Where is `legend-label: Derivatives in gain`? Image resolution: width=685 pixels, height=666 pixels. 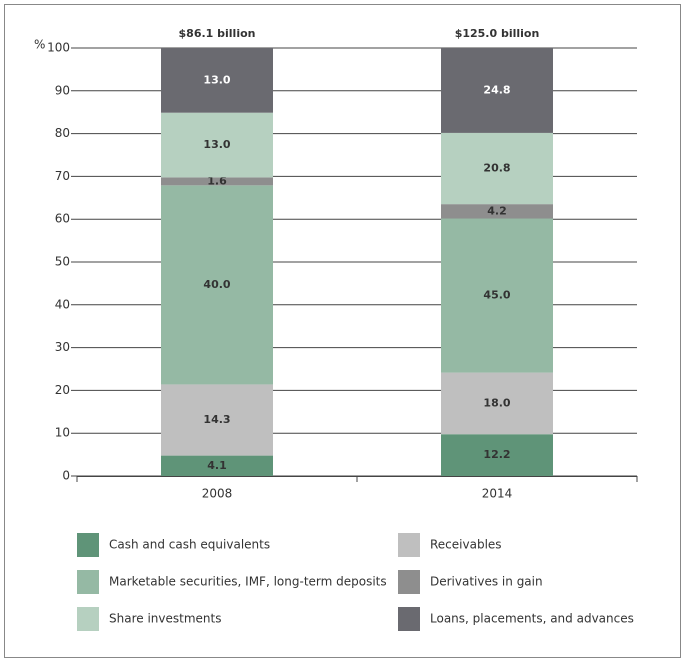 legend-label: Derivatives in gain is located at coordinates (486, 582).